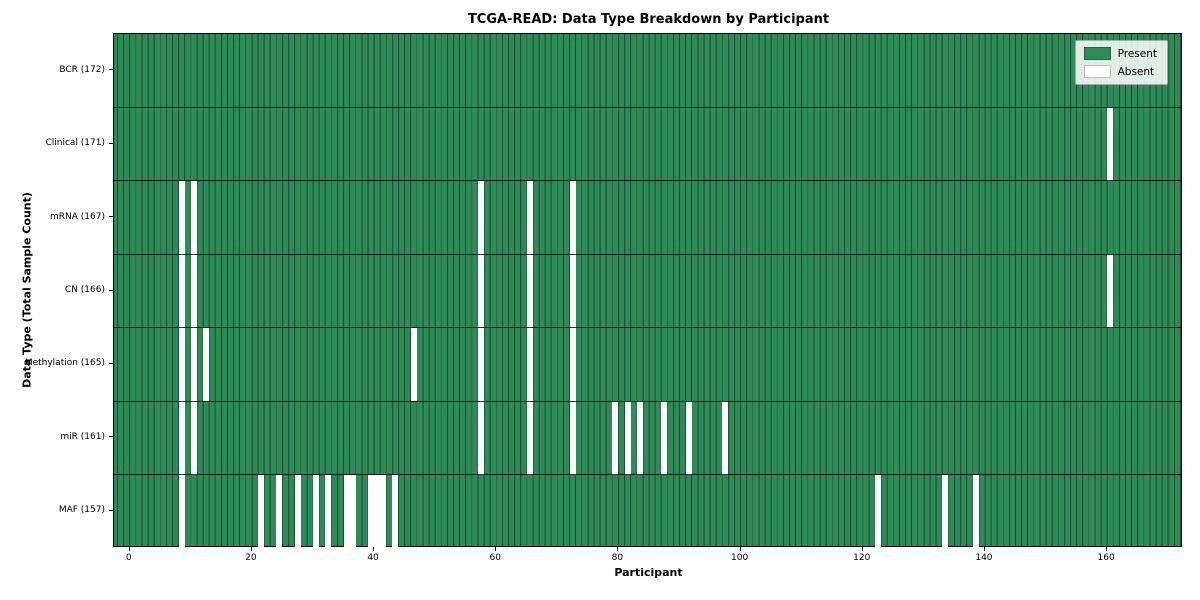 This screenshot has width=1200, height=600. Describe the element at coordinates (495, 558) in the screenshot. I see `x-tick-label: 60` at that location.